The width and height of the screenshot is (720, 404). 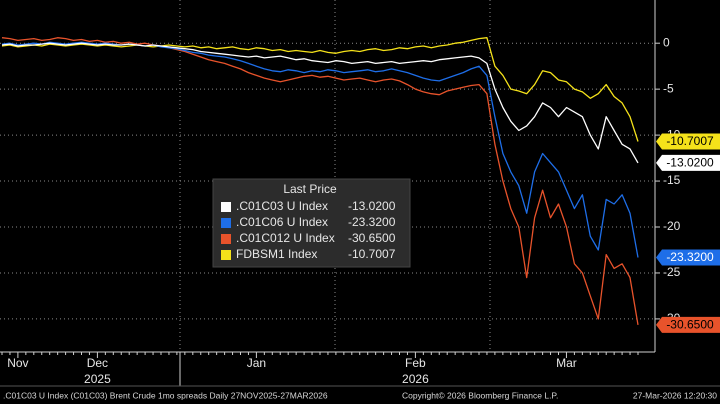 What do you see at coordinates (415, 379) in the screenshot?
I see `year-label: 2026` at bounding box center [415, 379].